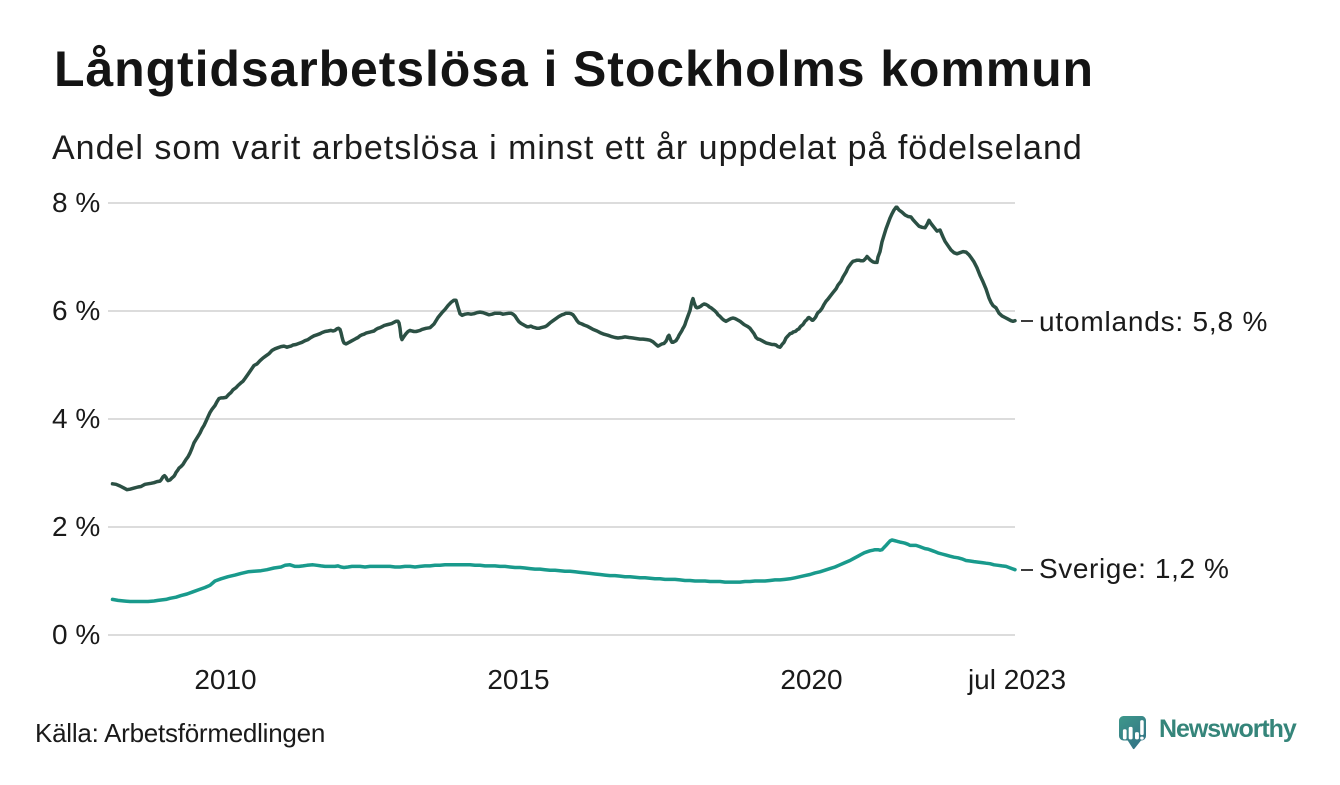  I want to click on svg-text: Newsworthy, so click(1228, 729).